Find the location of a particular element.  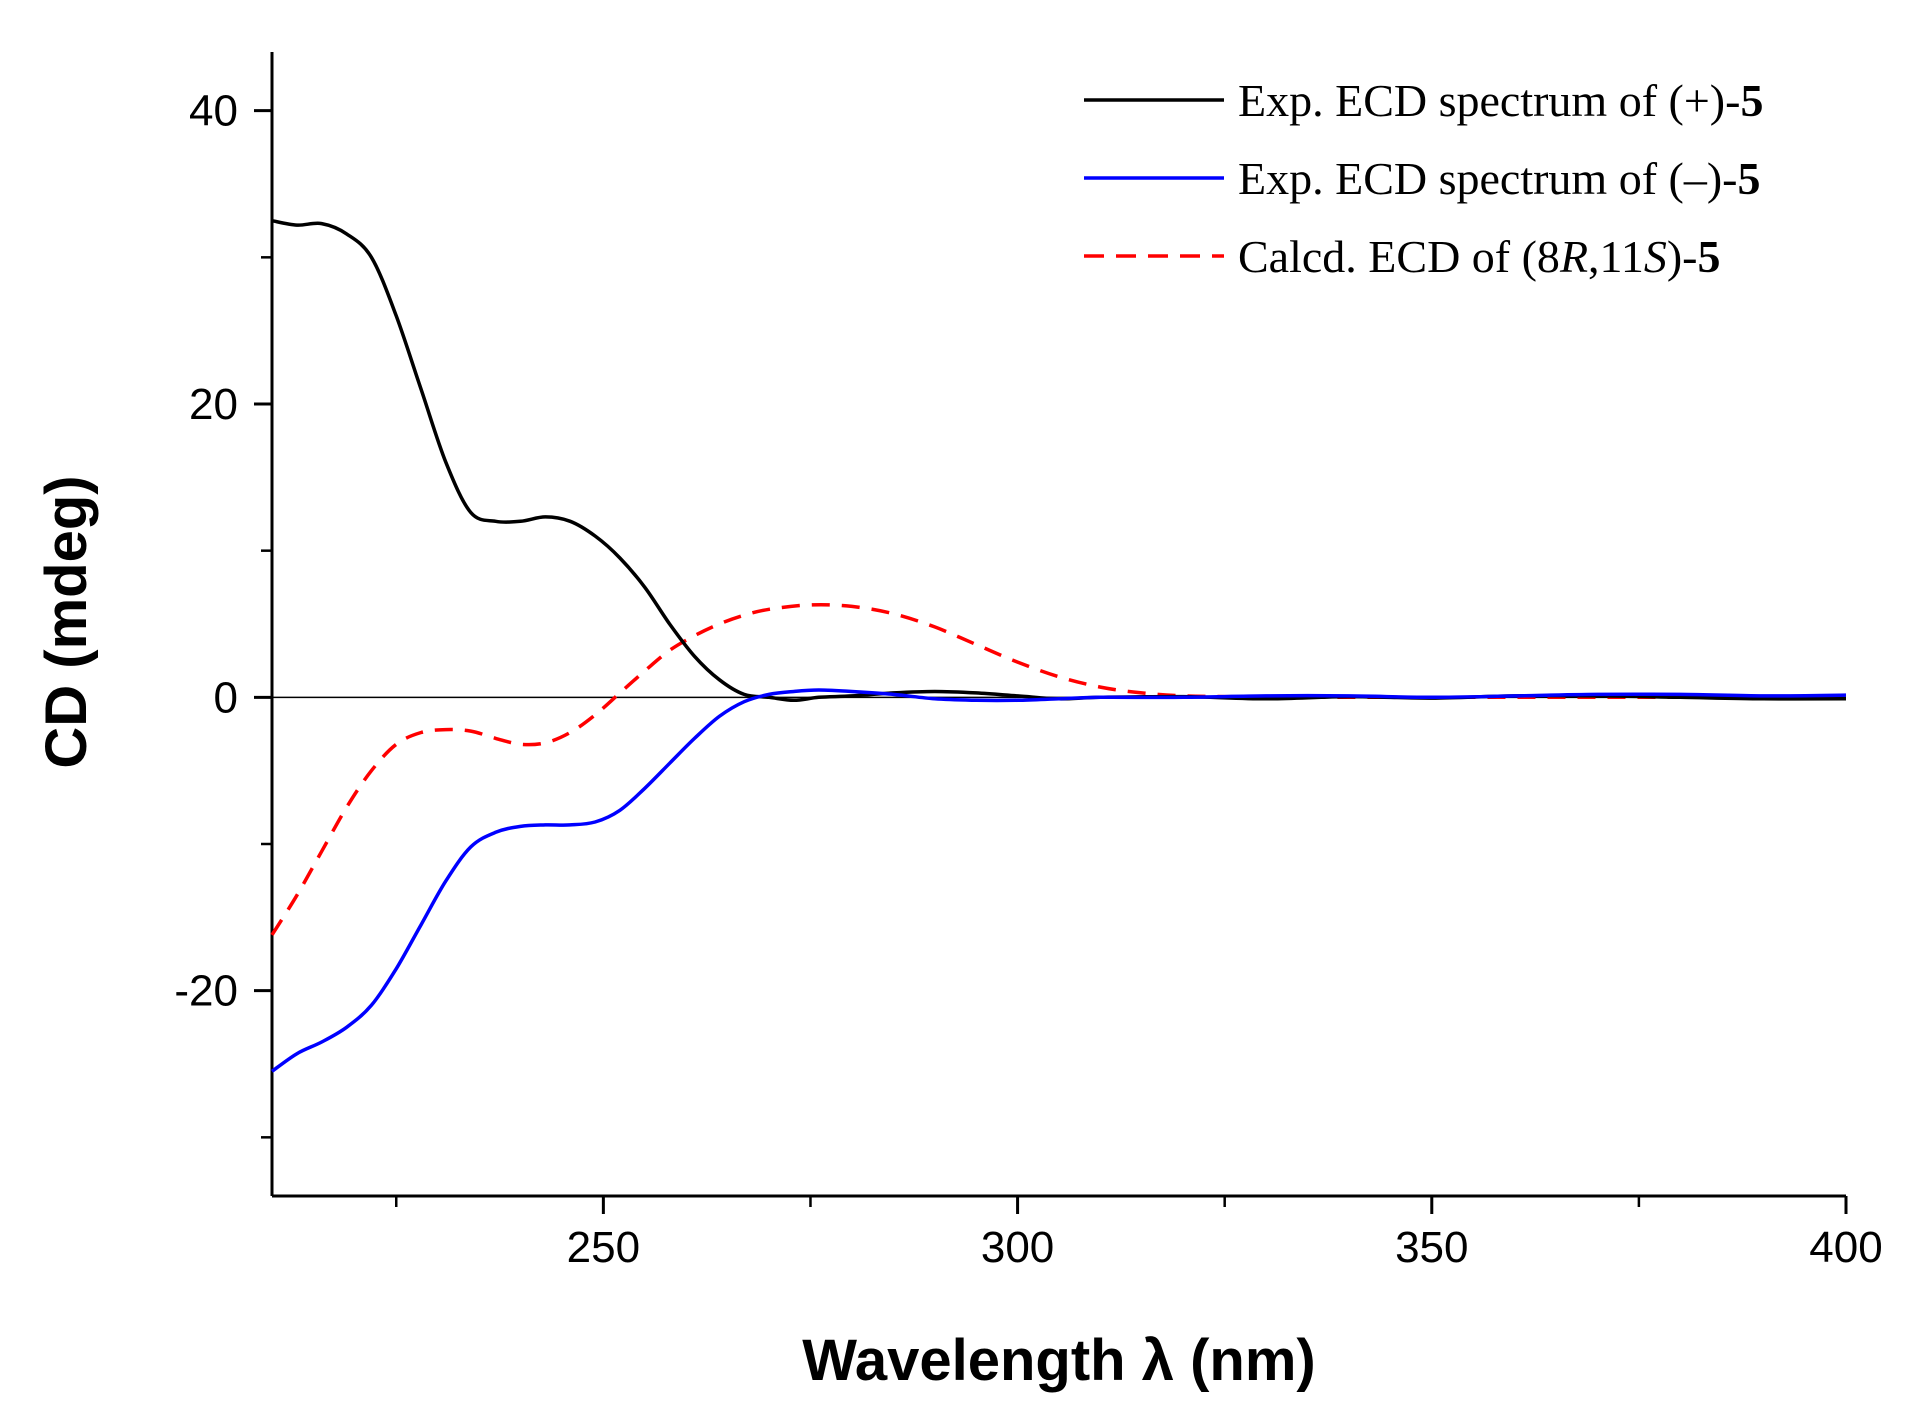

y-tick-label-20: 20 is located at coordinates (213, 404).